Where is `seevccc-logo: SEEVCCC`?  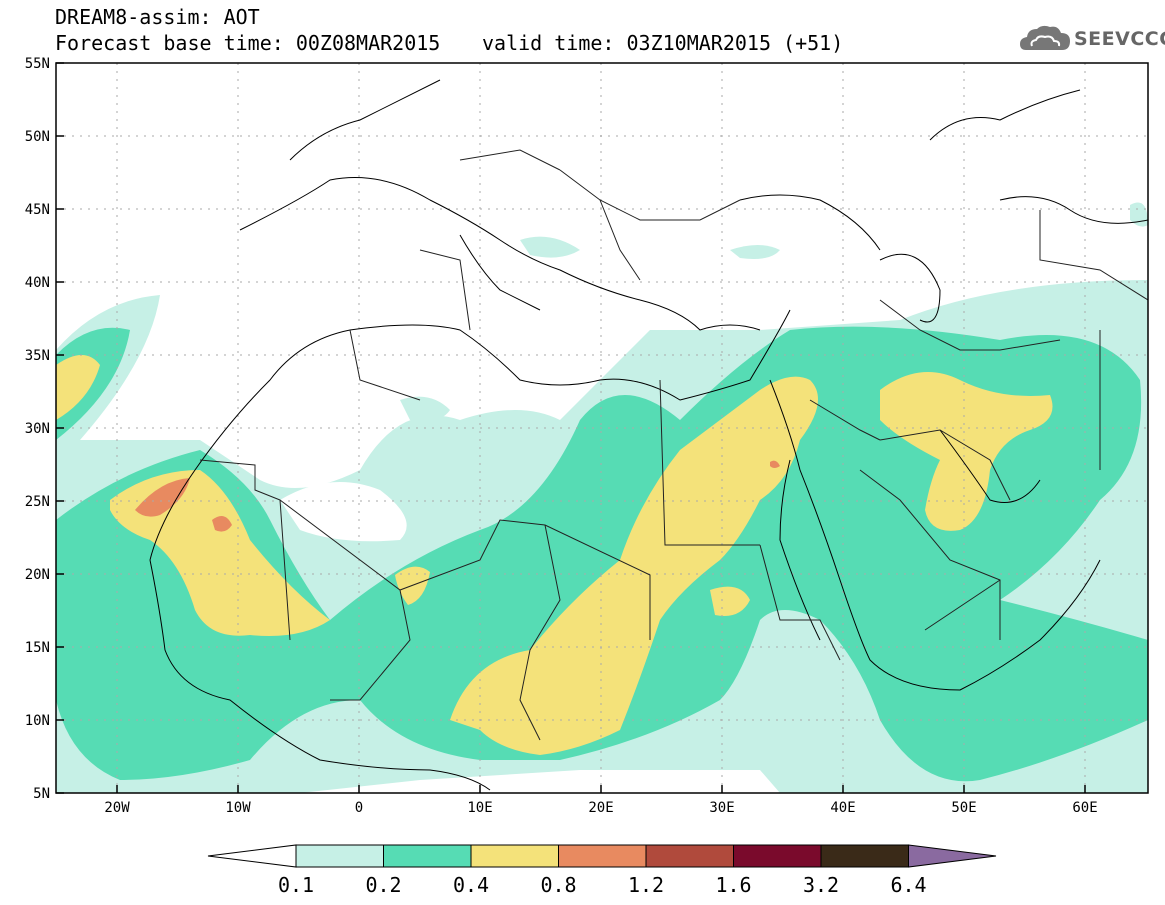
seevccc-logo: SEEVCCC is located at coordinates (1091, 39).